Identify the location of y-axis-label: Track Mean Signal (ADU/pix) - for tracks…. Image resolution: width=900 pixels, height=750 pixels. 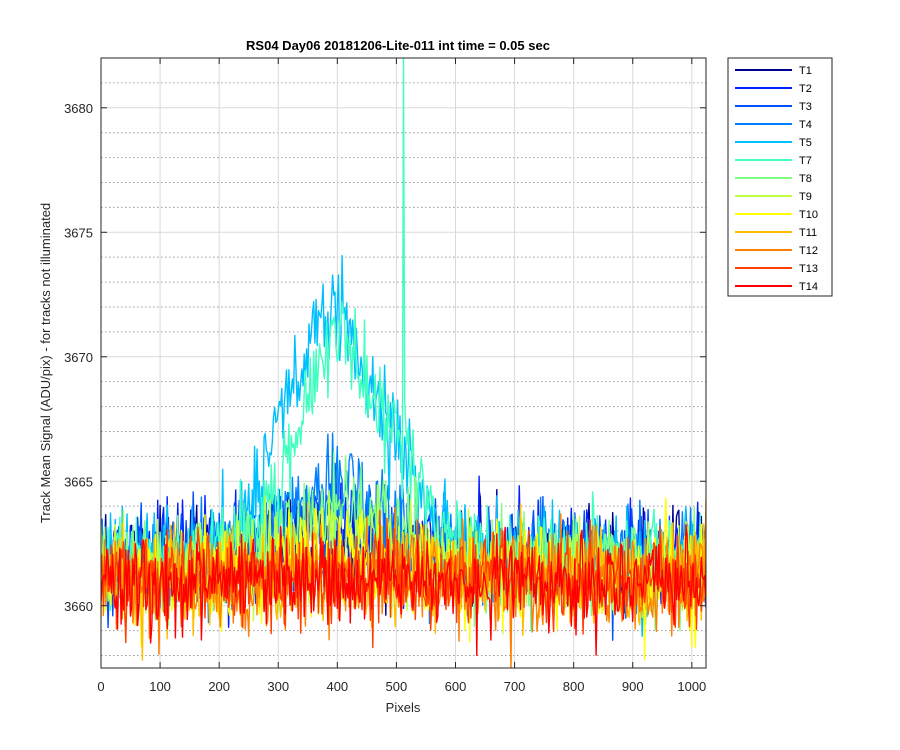
(45, 363).